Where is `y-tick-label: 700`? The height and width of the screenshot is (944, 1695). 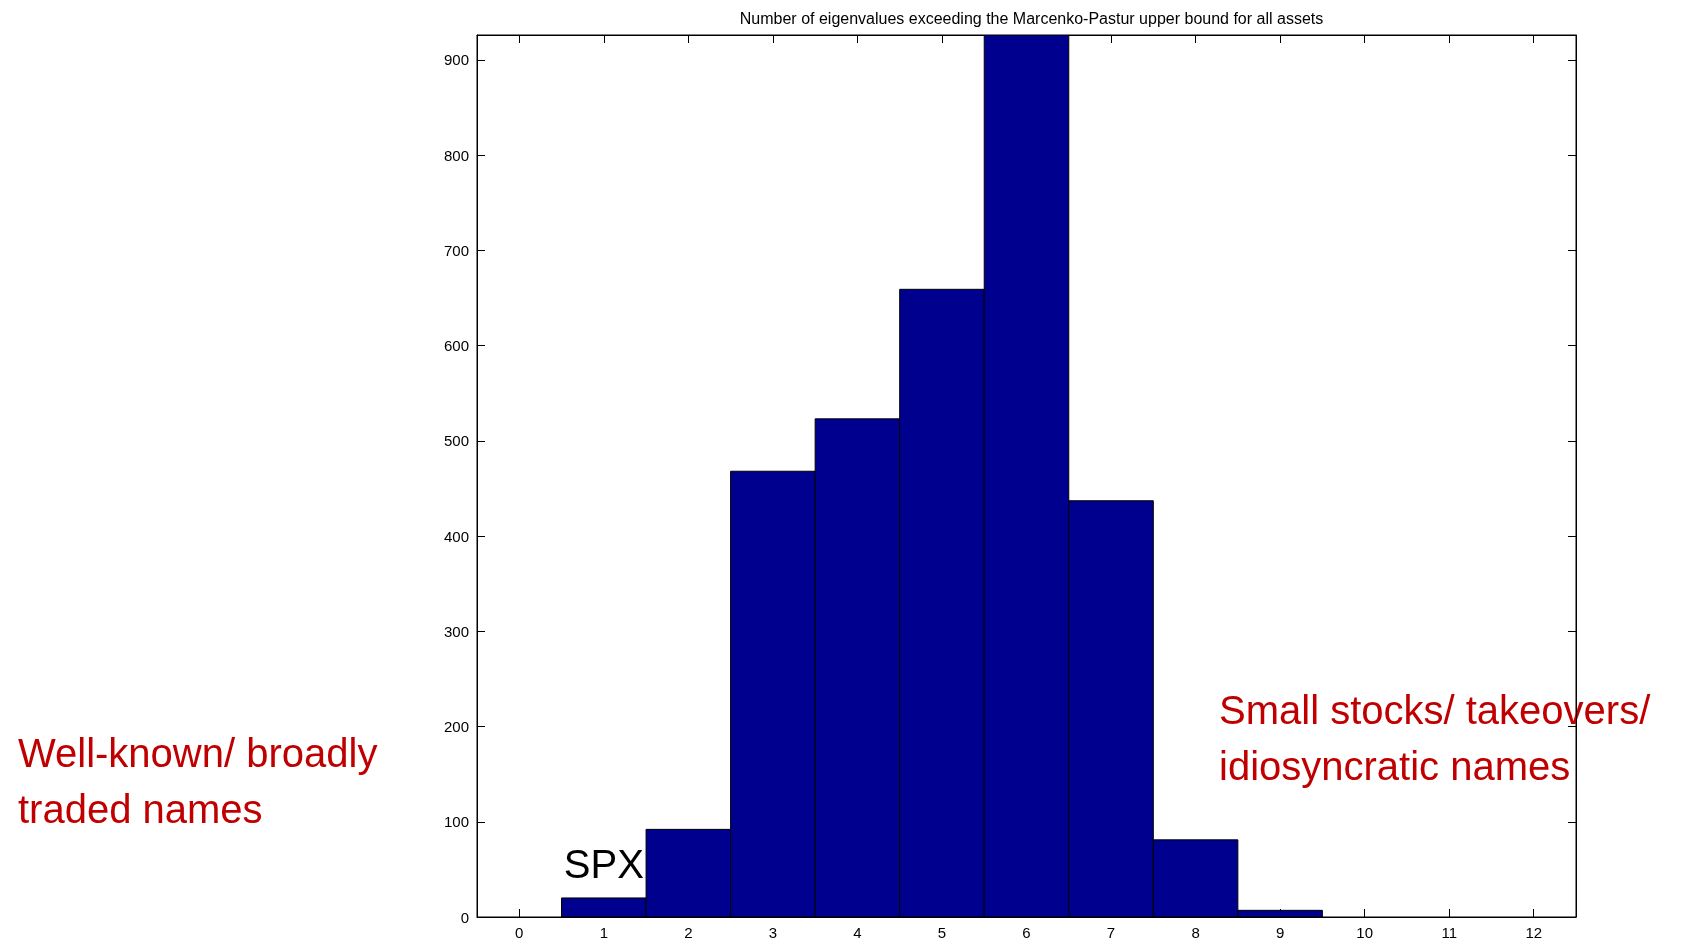
y-tick-label: 700 is located at coordinates (456, 250).